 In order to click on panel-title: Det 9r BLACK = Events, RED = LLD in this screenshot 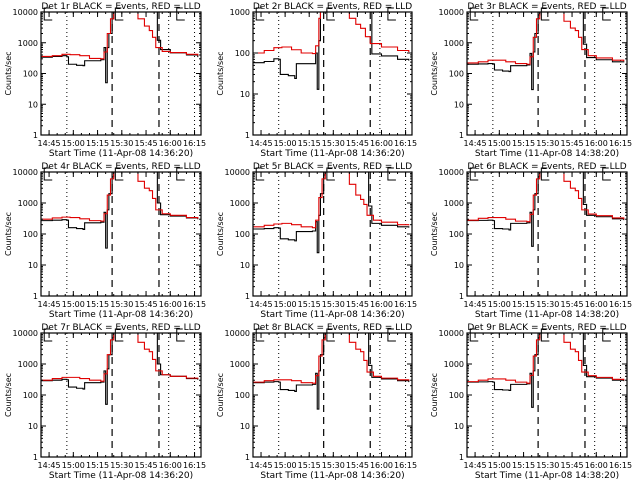, I will do `click(546, 328)`.